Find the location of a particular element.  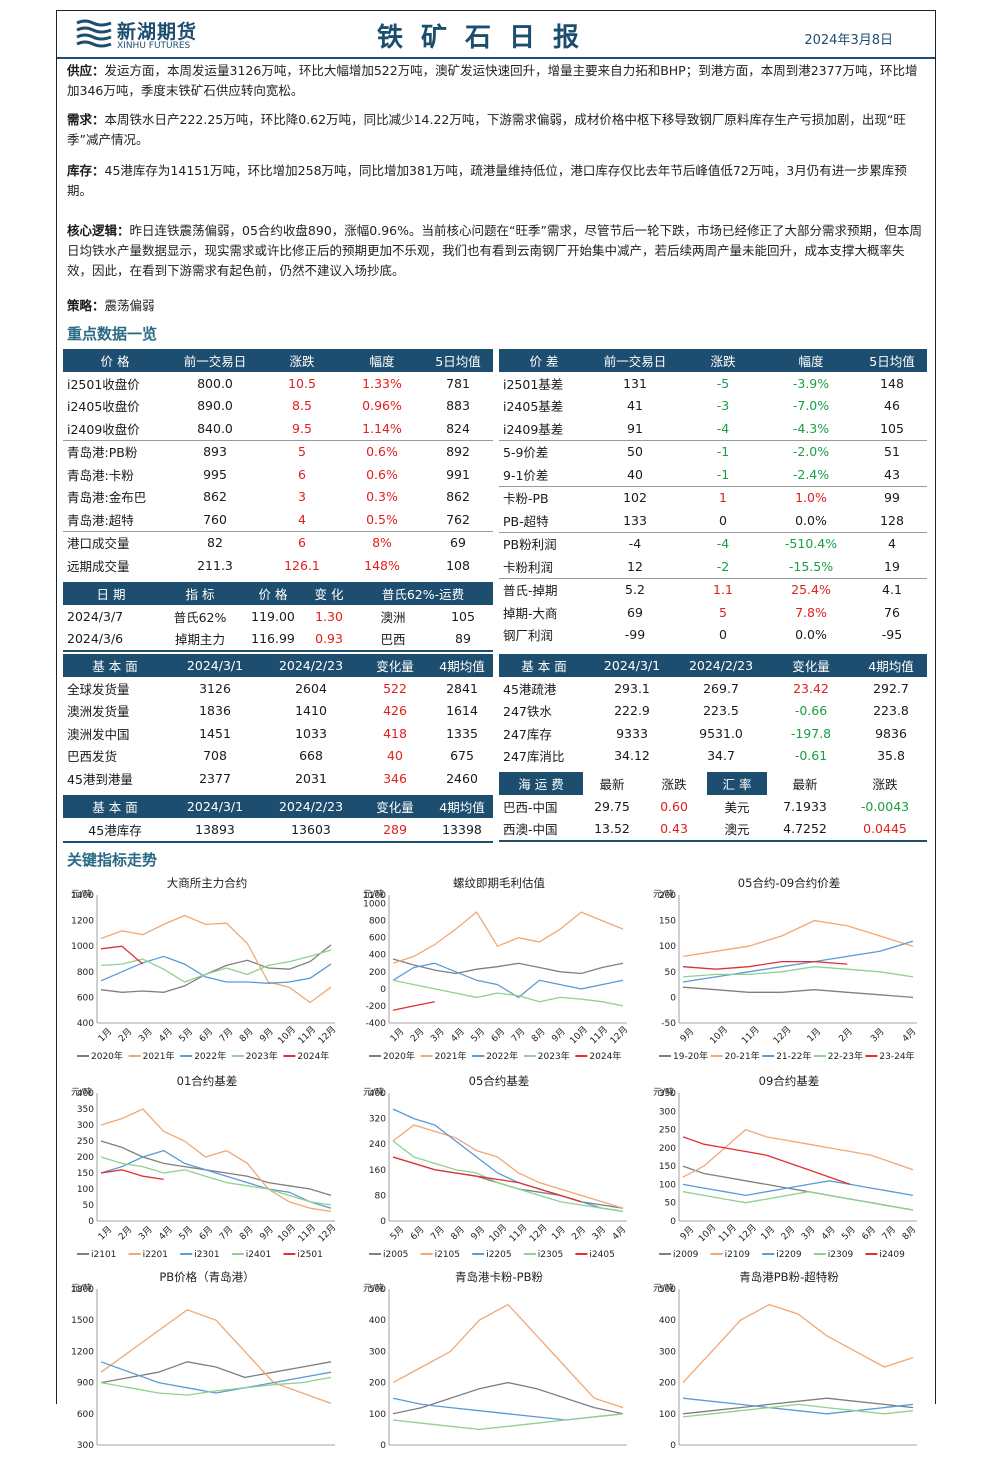

table-cell: 9531.0 is located at coordinates (721, 733).